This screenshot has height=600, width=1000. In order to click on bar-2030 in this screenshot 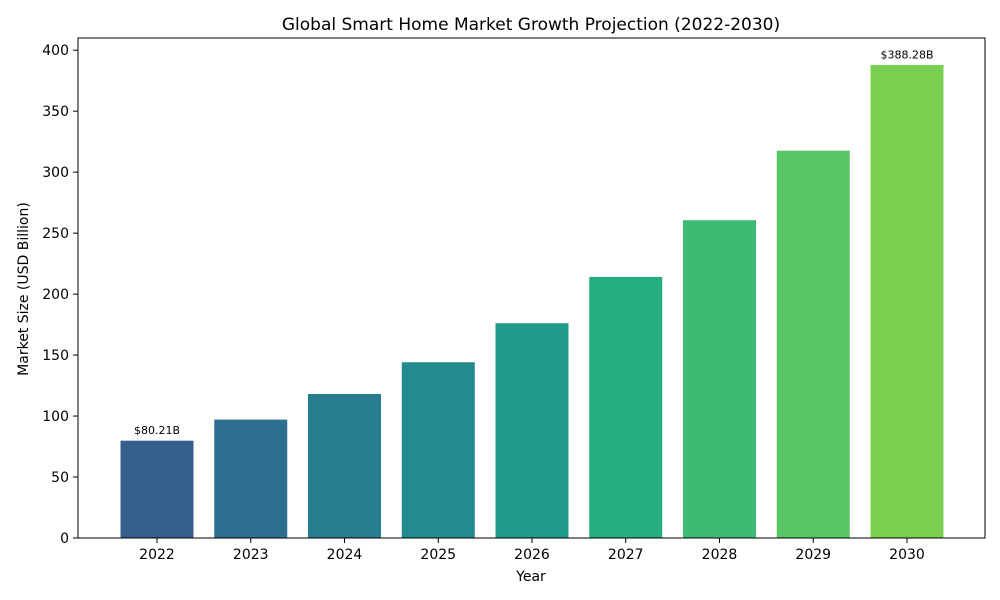, I will do `click(907, 301)`.